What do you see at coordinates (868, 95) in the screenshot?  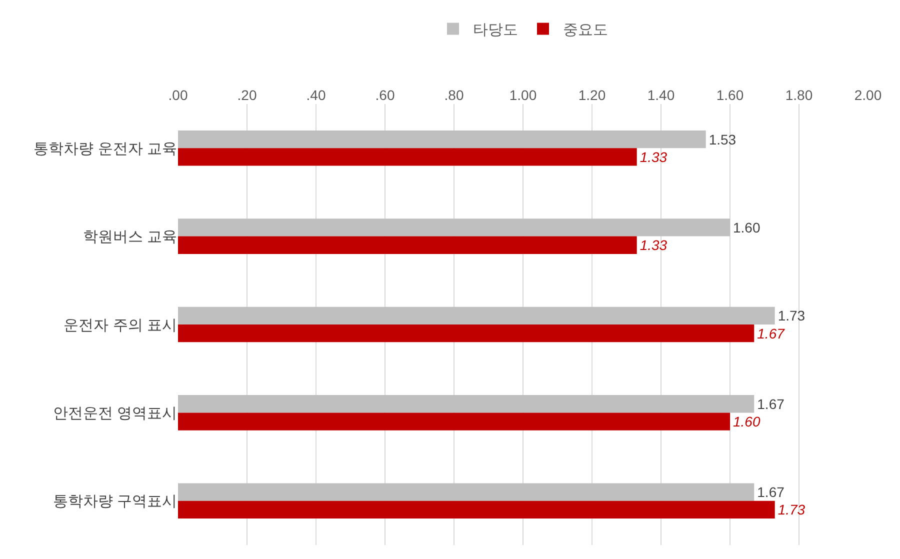 I see `x-tick-label: 2.00` at bounding box center [868, 95].